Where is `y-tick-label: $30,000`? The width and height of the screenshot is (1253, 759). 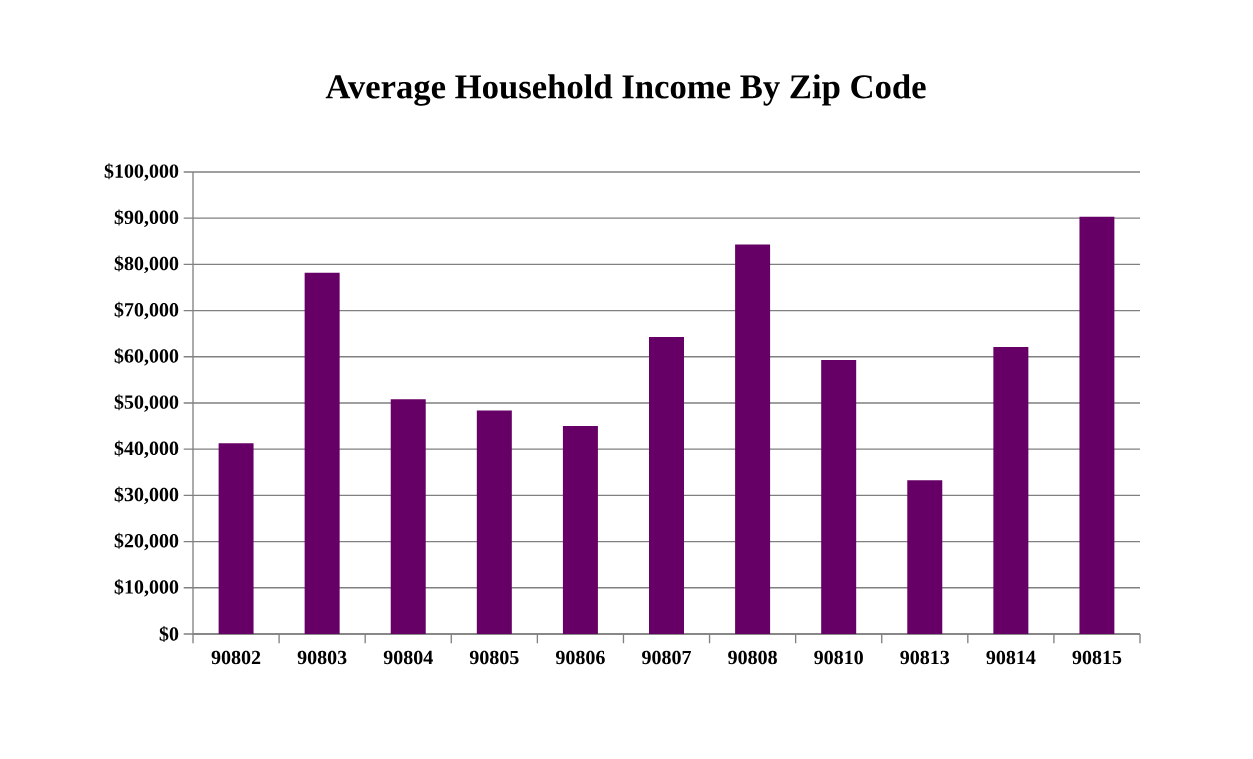 y-tick-label: $30,000 is located at coordinates (146, 495).